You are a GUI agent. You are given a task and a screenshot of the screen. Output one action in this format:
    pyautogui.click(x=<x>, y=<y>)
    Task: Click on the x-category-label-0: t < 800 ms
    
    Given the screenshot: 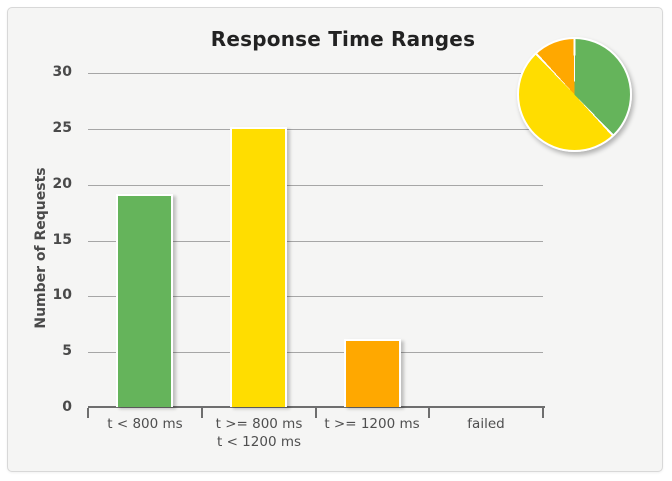 What is the action you would take?
    pyautogui.click(x=145, y=424)
    